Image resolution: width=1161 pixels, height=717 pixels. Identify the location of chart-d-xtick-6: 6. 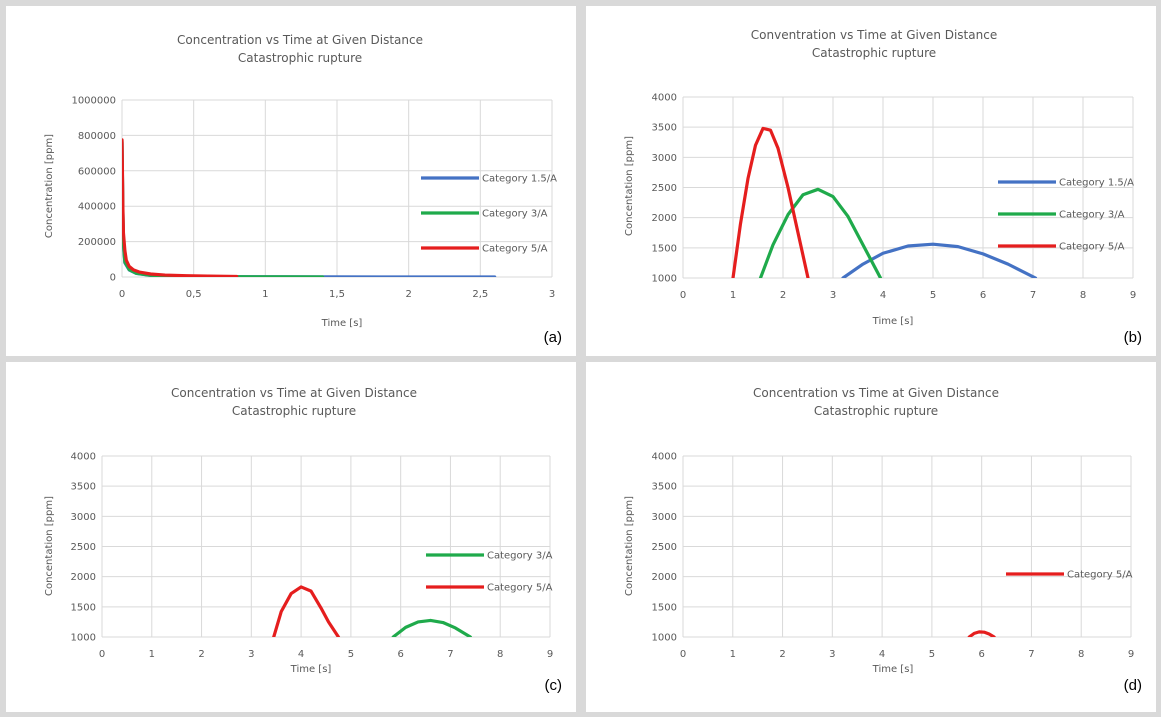
(981, 654).